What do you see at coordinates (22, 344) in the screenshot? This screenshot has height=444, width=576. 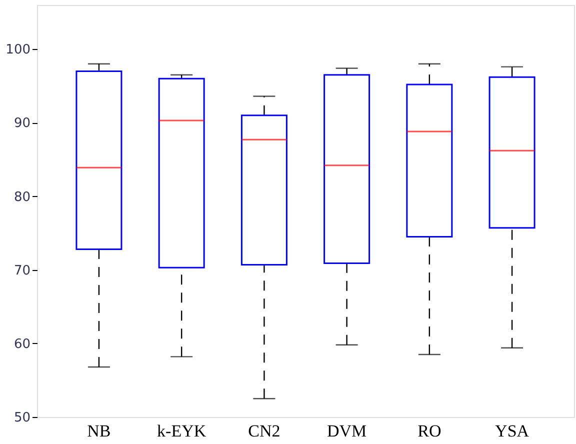 I see `y-tick-label: 60` at bounding box center [22, 344].